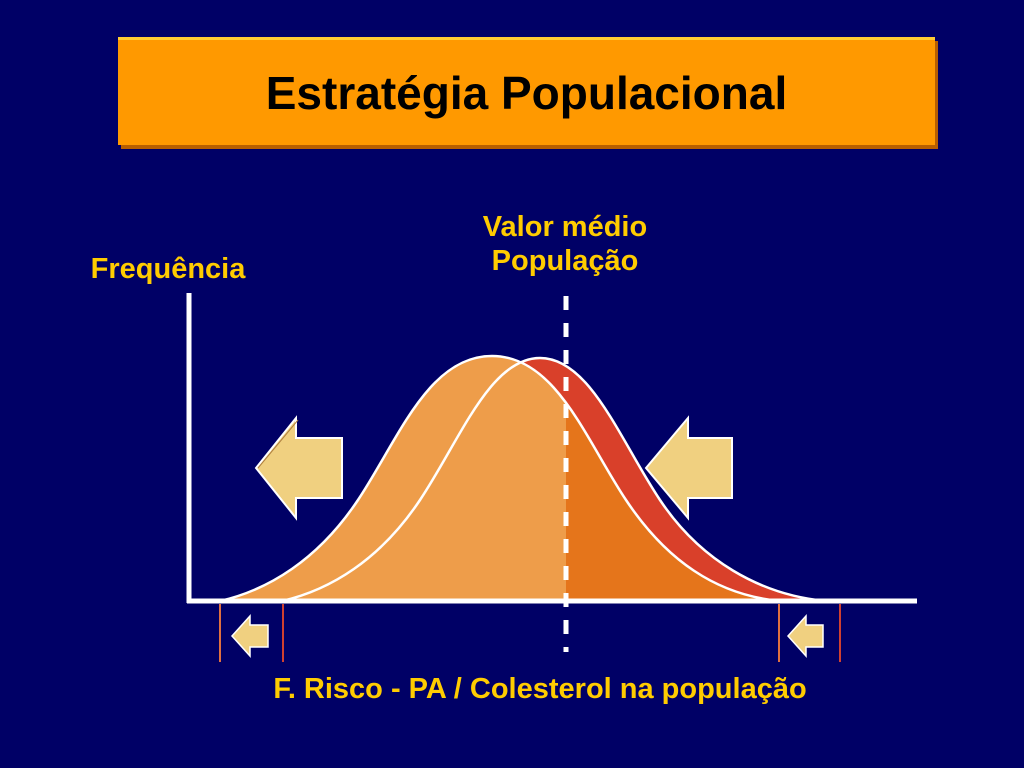  I want to click on mean-label-line1: Valor médio, so click(565, 227).